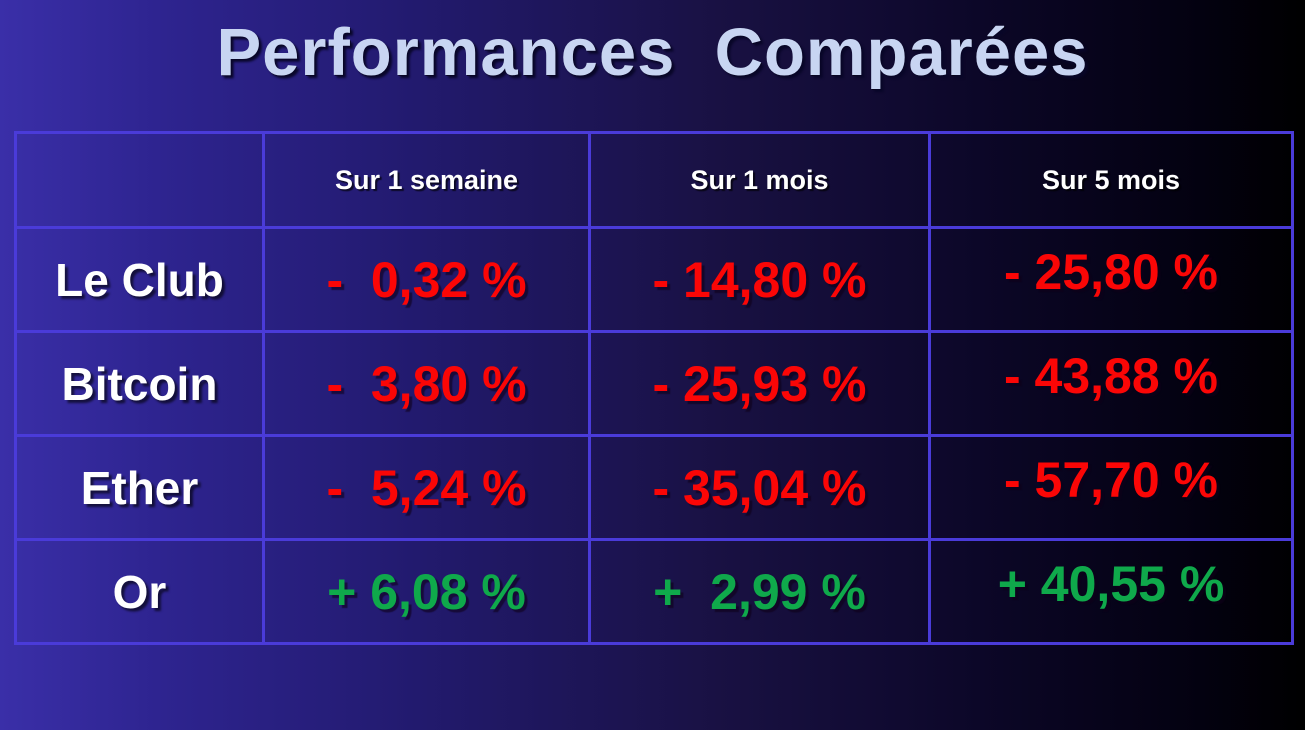 The image size is (1305, 730). Describe the element at coordinates (139, 487) in the screenshot. I see `row-label-ether: Ether` at that location.